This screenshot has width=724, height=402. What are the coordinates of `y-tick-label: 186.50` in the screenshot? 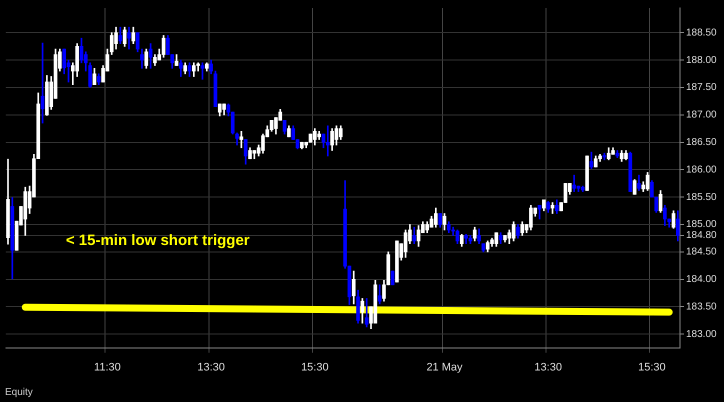 It's located at (702, 142).